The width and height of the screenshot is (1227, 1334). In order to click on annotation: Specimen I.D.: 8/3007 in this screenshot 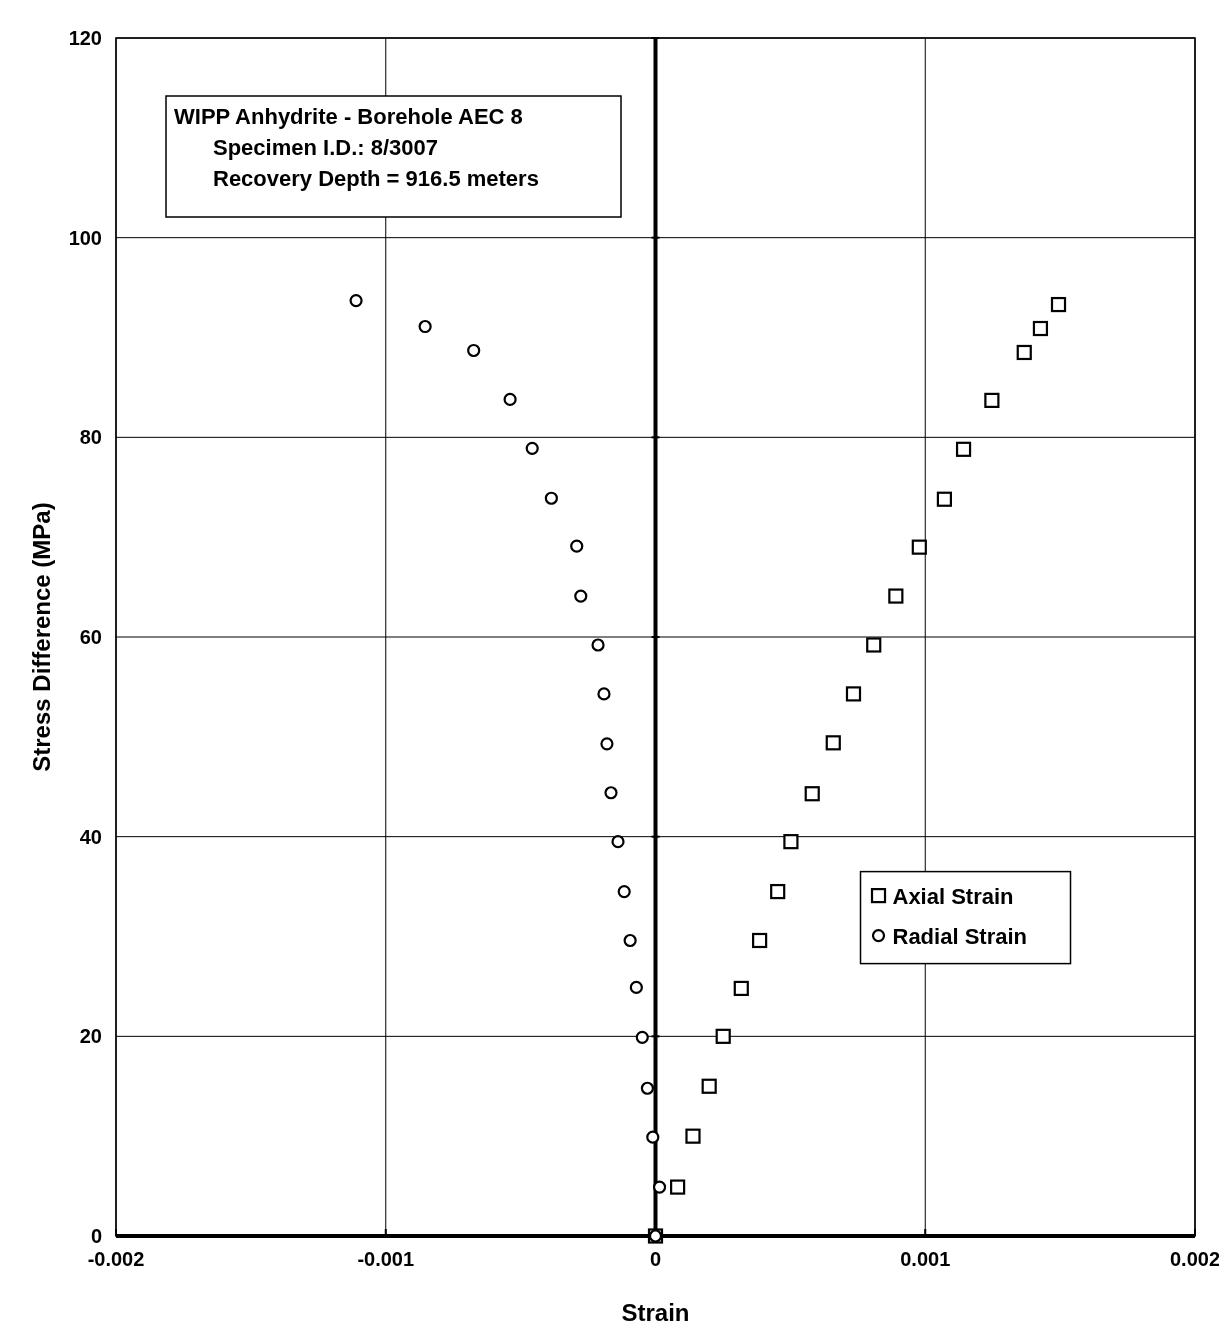, I will do `click(325, 147)`.